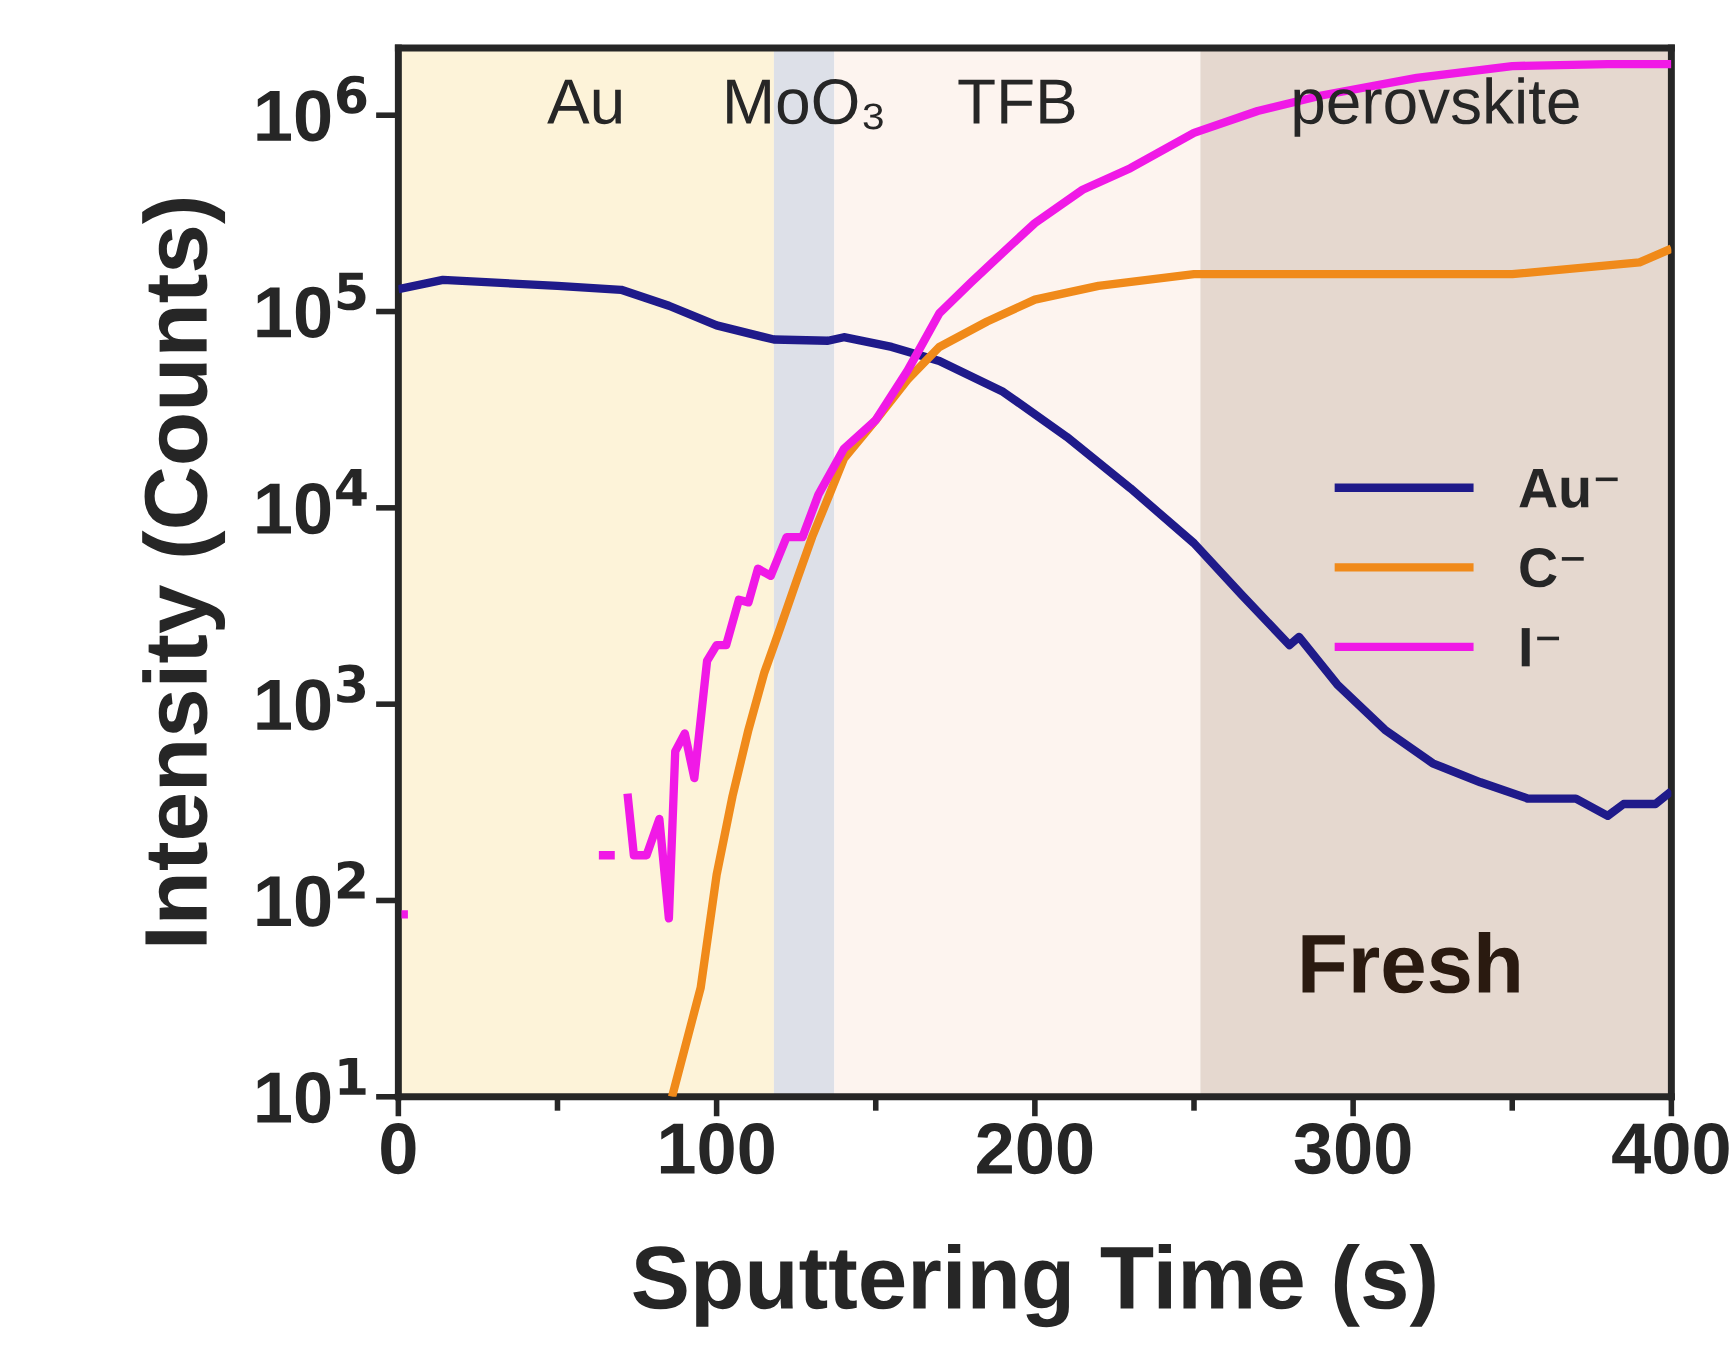 This screenshot has width=1732, height=1371. Describe the element at coordinates (1670, 1149) in the screenshot. I see `x-tick-label: 400` at that location.